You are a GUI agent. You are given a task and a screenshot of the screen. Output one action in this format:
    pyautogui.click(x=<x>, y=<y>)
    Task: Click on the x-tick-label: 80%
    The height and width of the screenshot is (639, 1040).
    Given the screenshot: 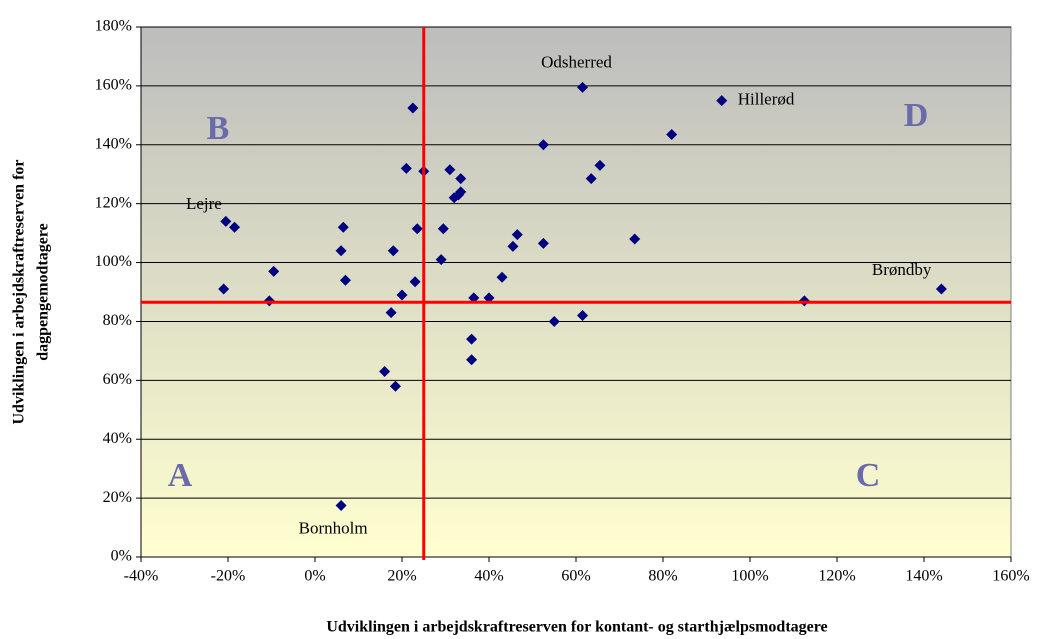 What is the action you would take?
    pyautogui.click(x=662, y=576)
    